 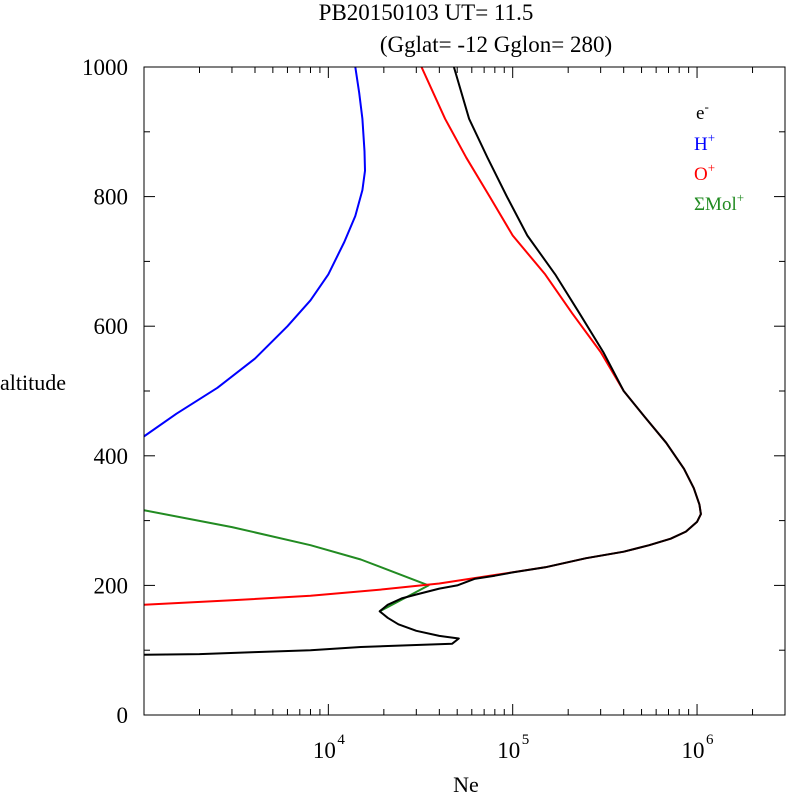 I want to click on y-tick-label: 0, so click(x=123, y=715).